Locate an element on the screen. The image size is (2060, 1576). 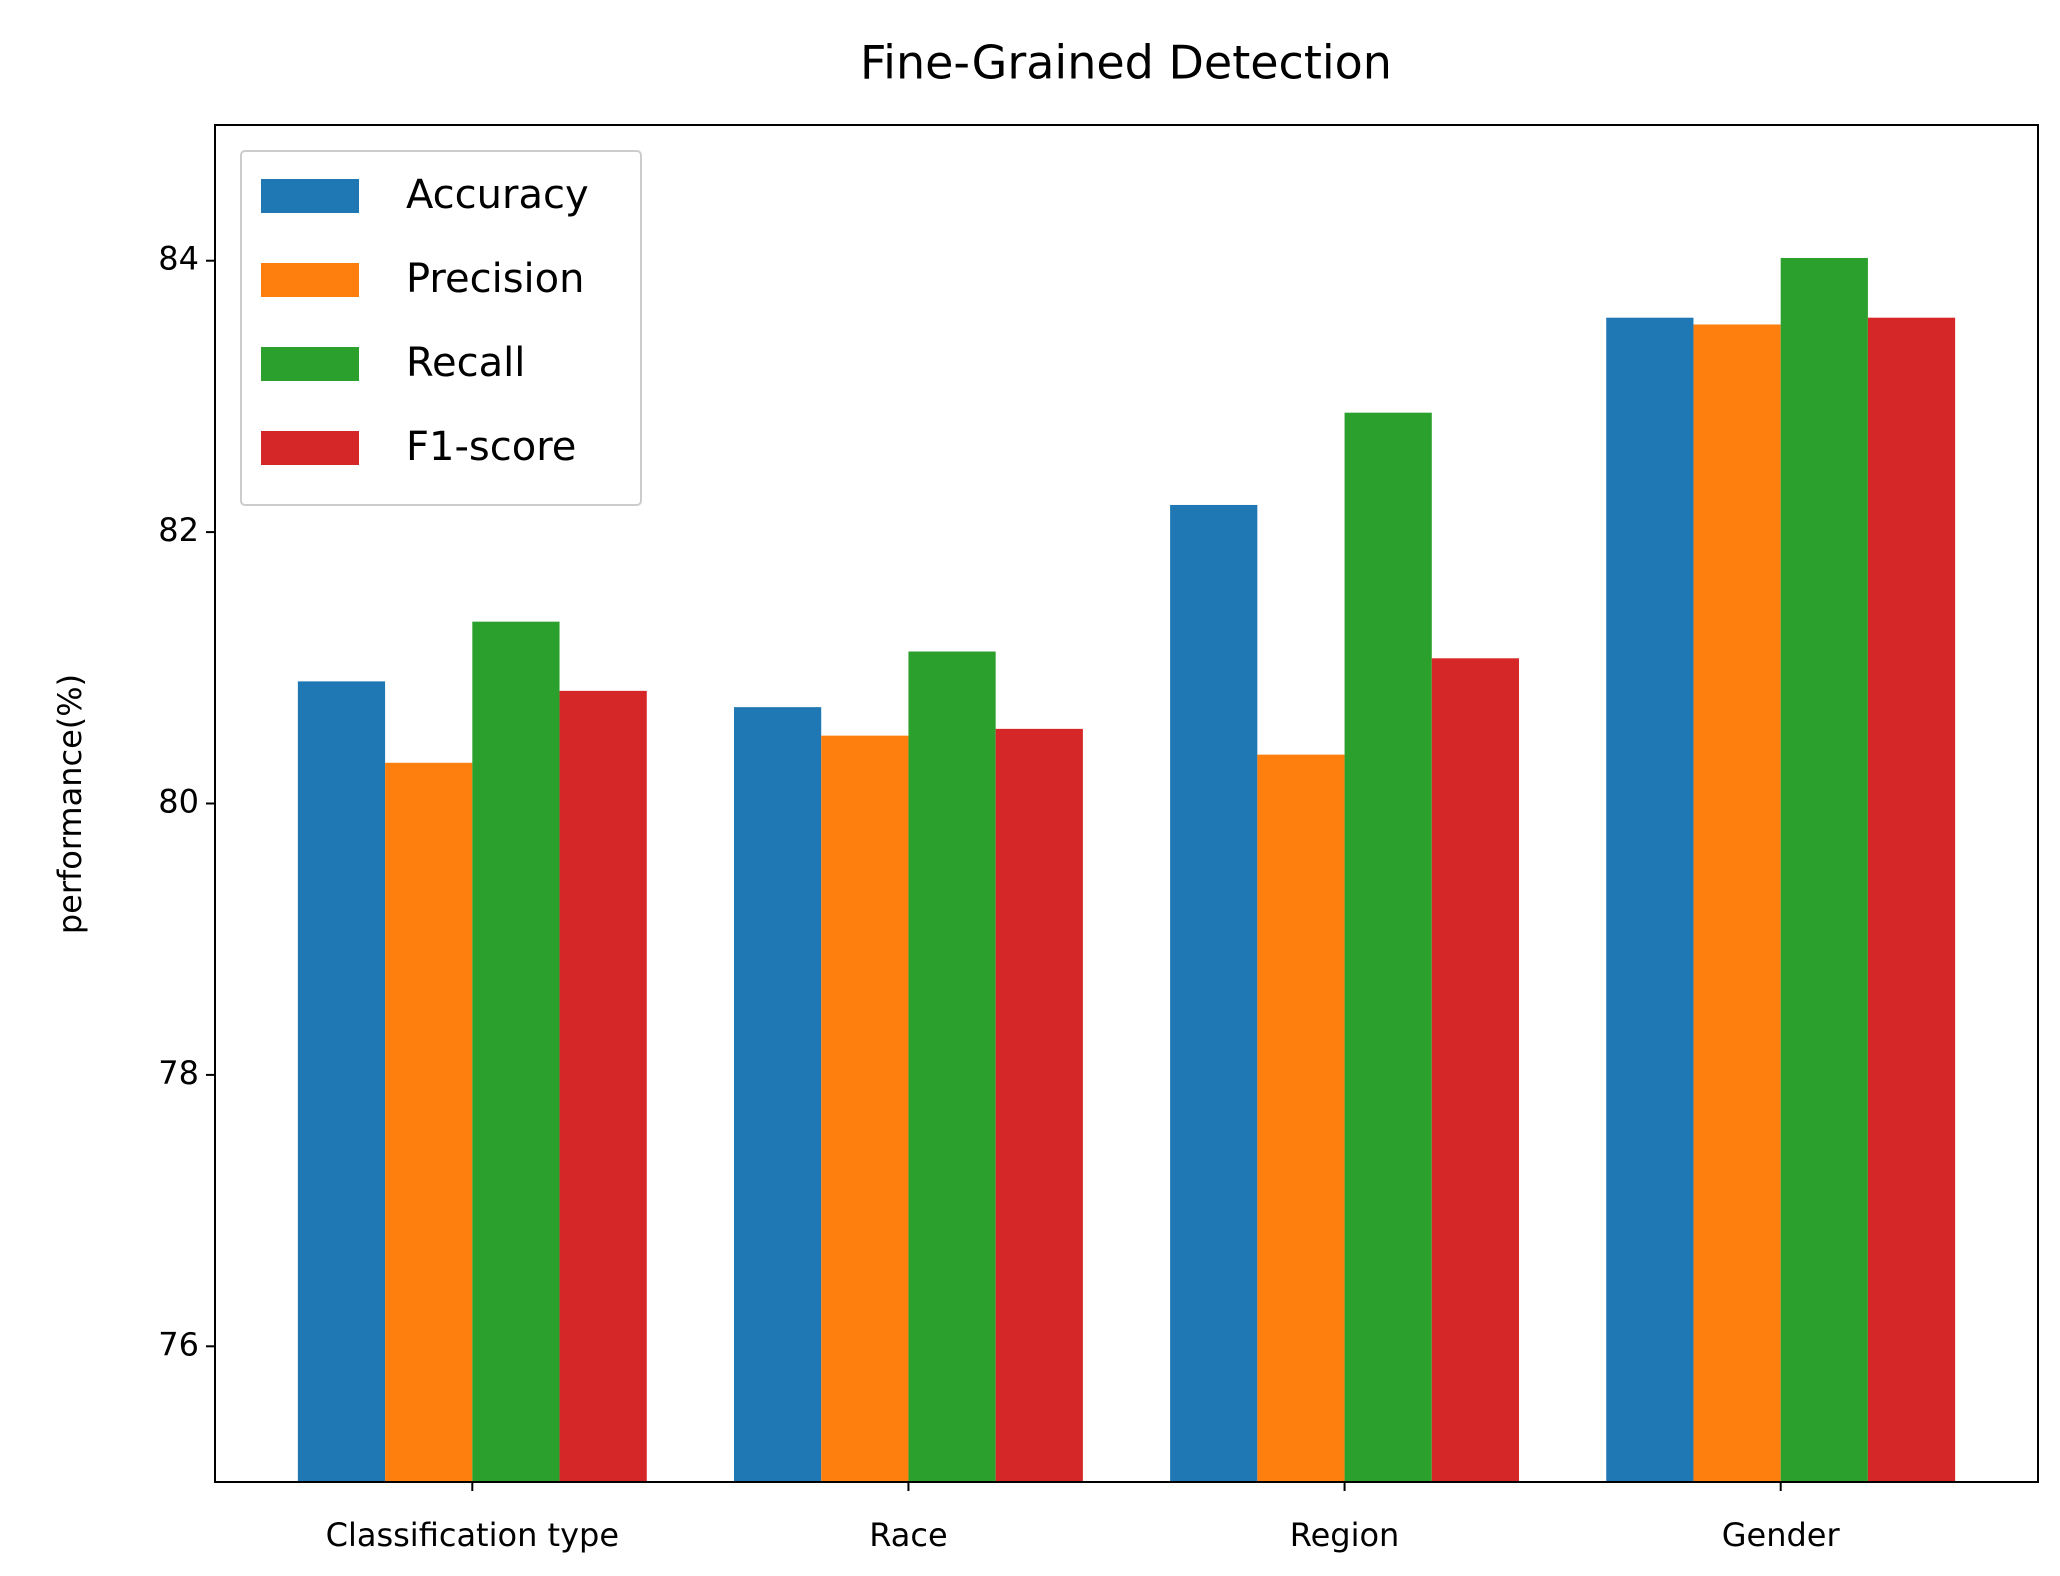
chart-title: Fine-Grained Detection is located at coordinates (1126, 63).